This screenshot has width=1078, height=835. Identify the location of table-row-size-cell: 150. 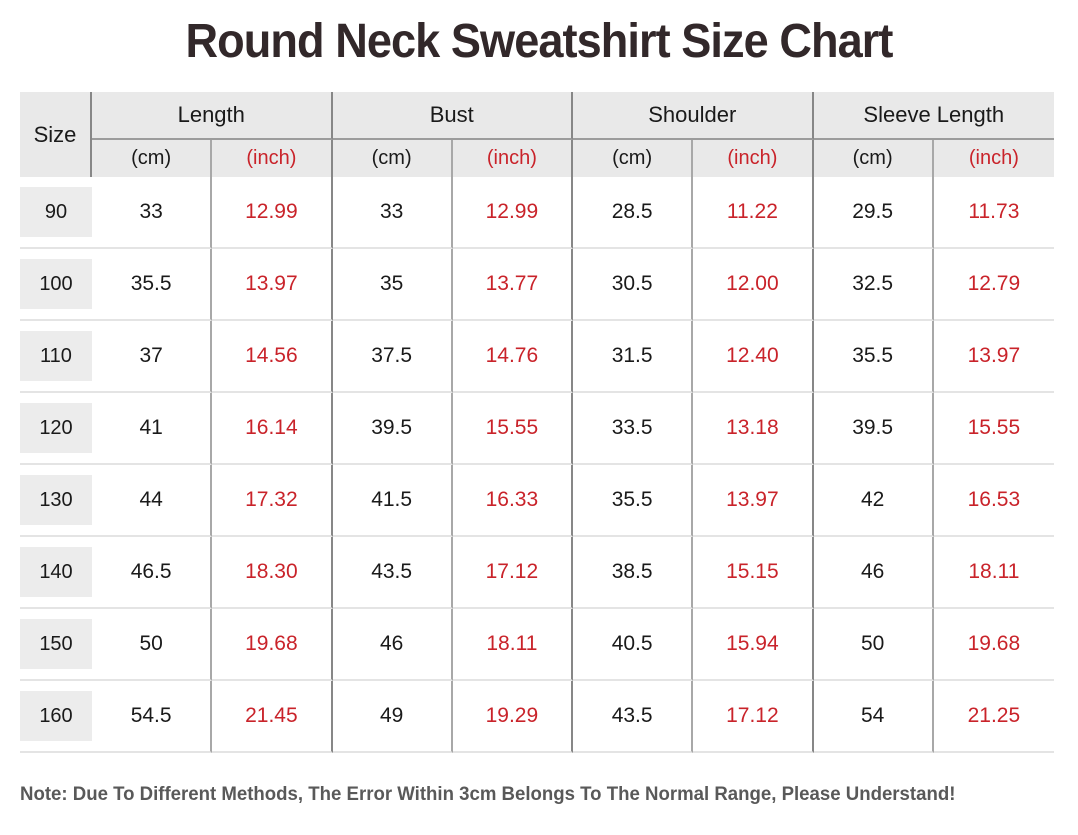
(56, 645).